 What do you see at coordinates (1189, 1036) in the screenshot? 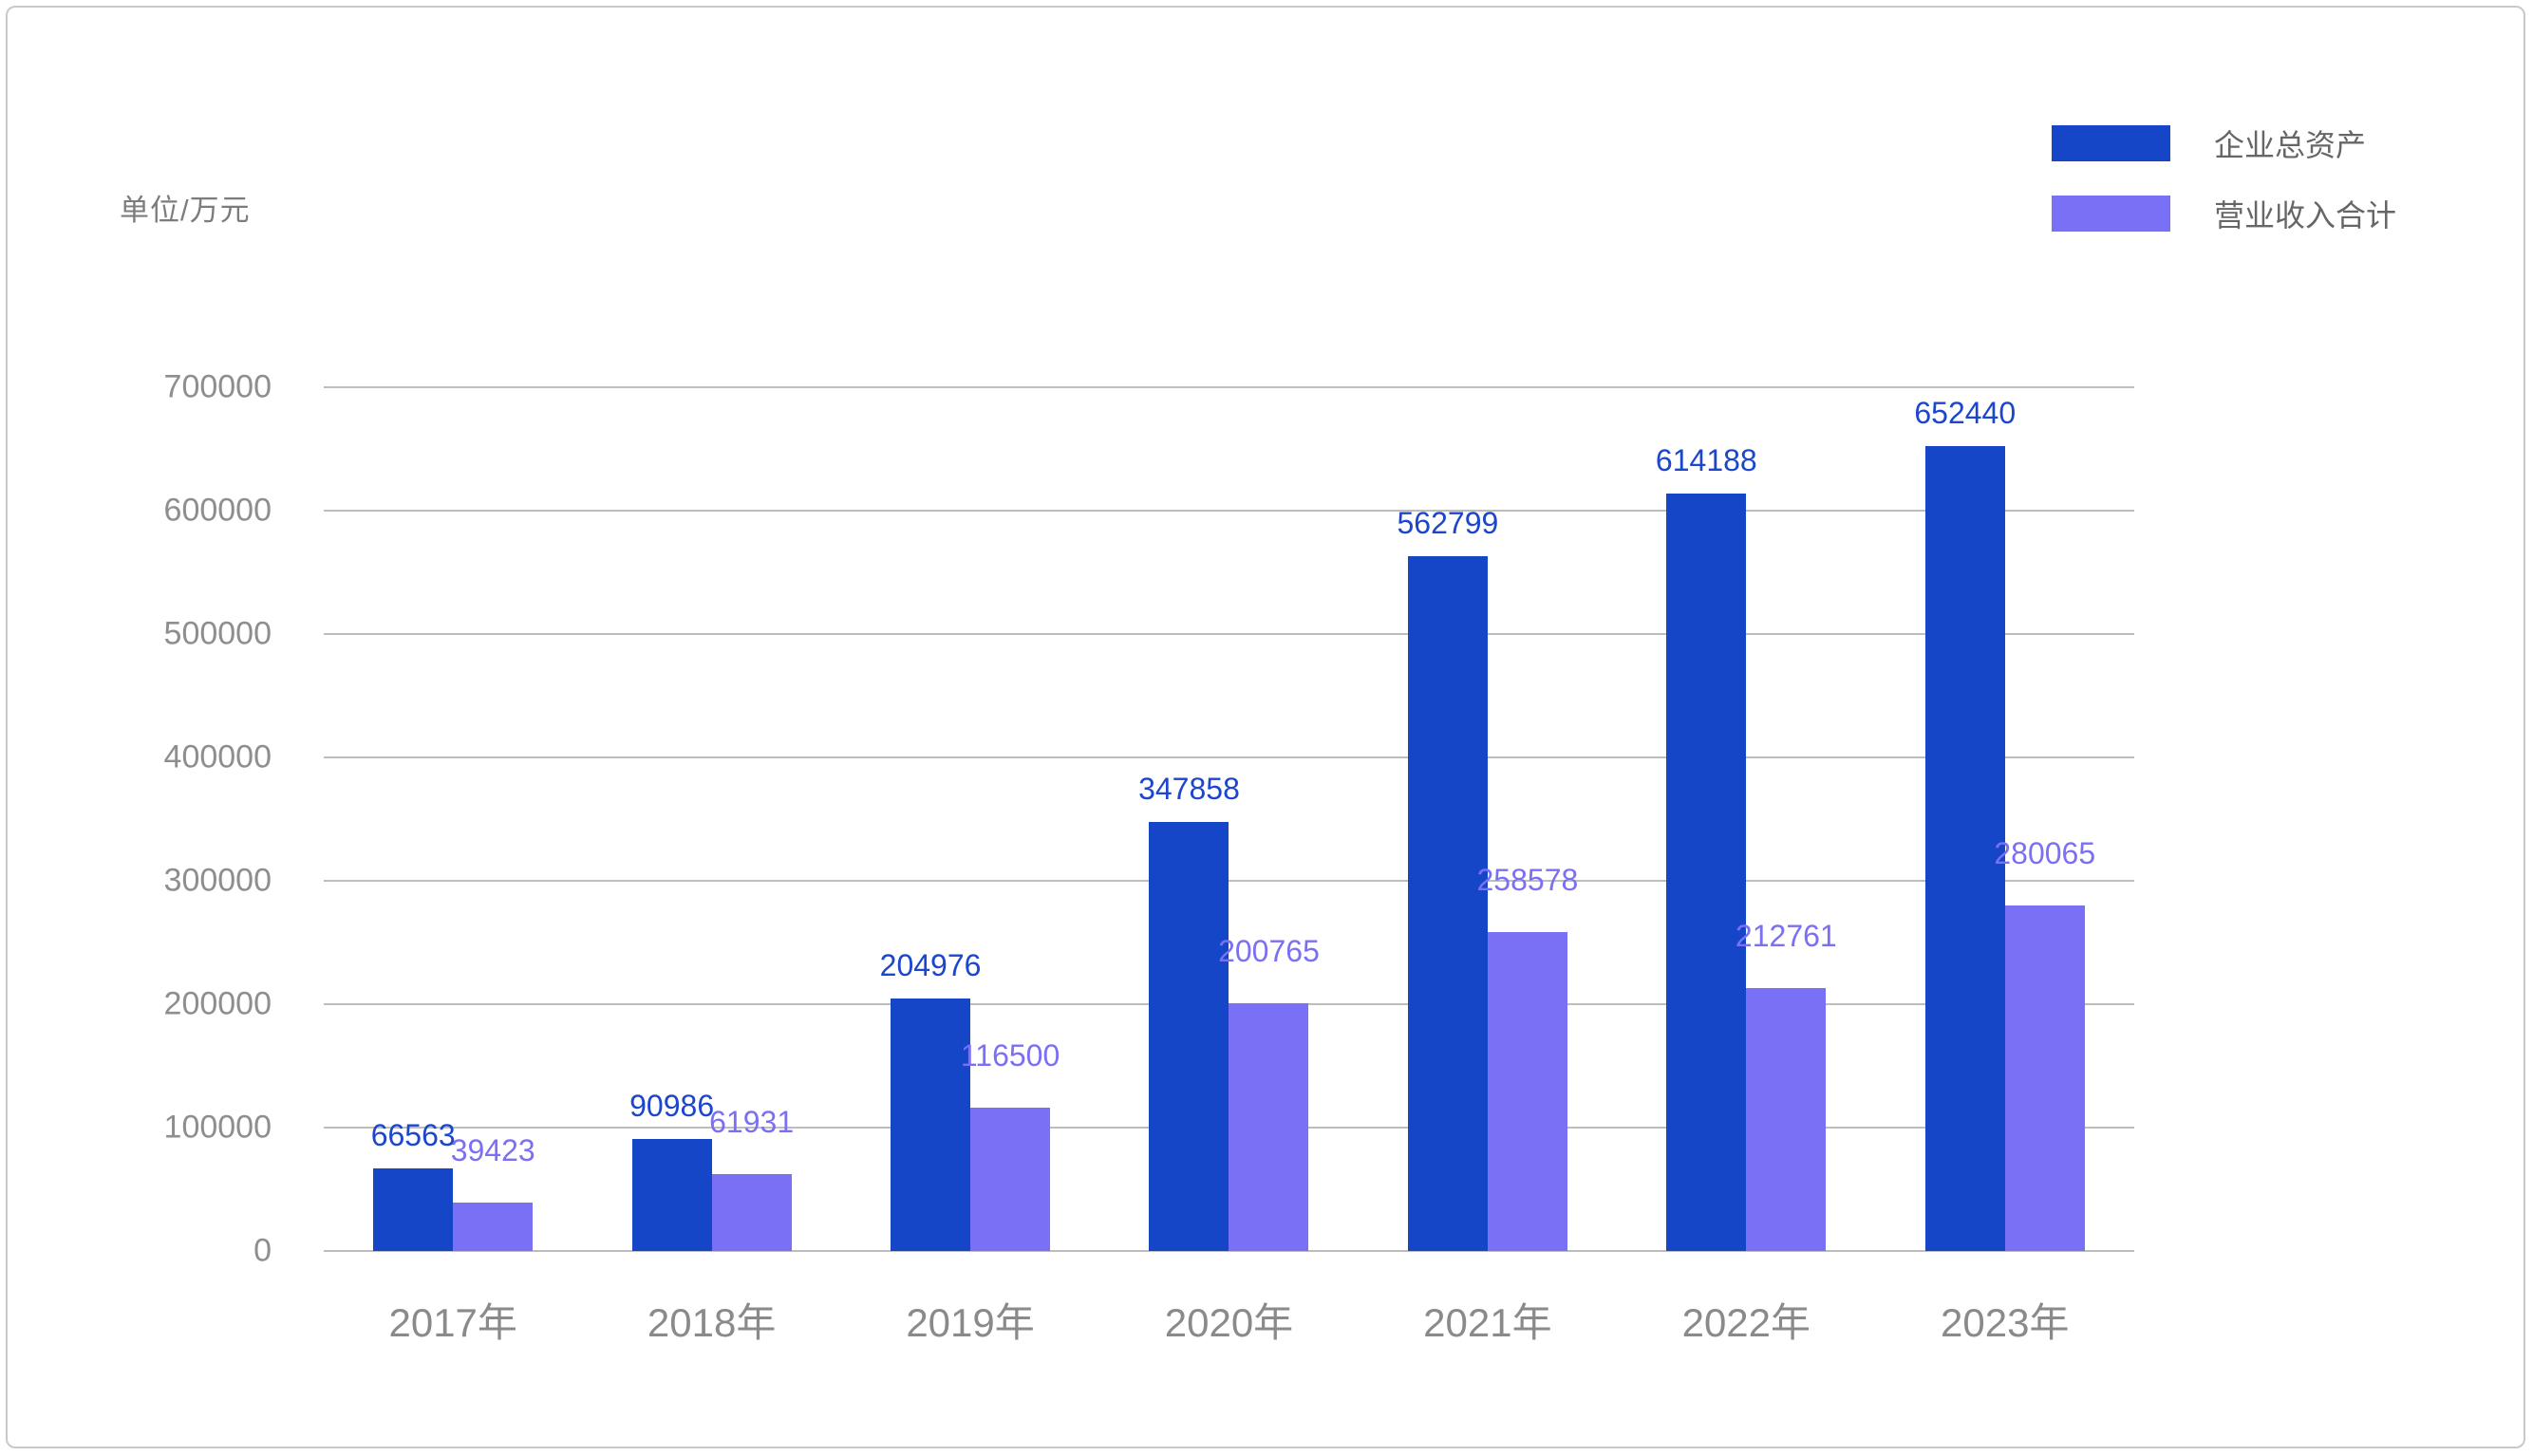
I see `bar-企业总资产-2020年` at bounding box center [1189, 1036].